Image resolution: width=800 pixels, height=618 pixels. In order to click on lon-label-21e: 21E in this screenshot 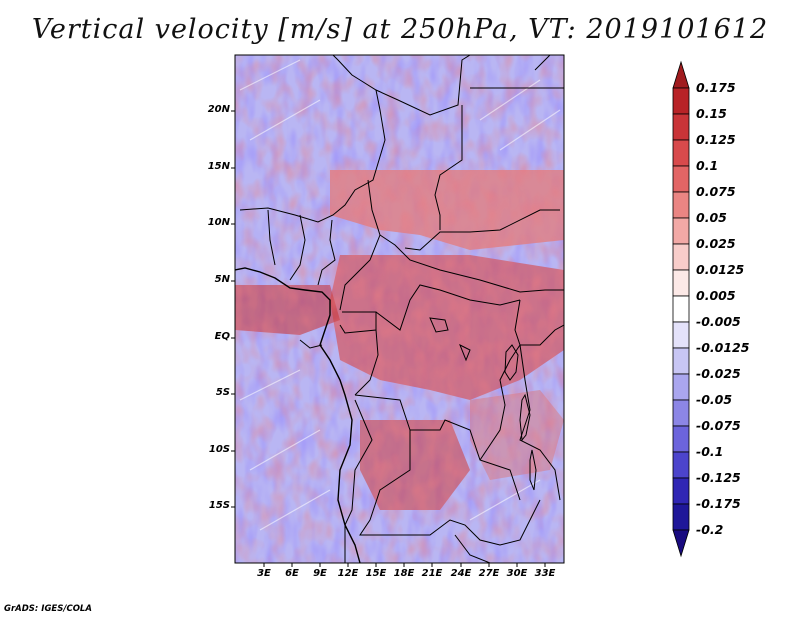, I will do `click(432, 573)`.